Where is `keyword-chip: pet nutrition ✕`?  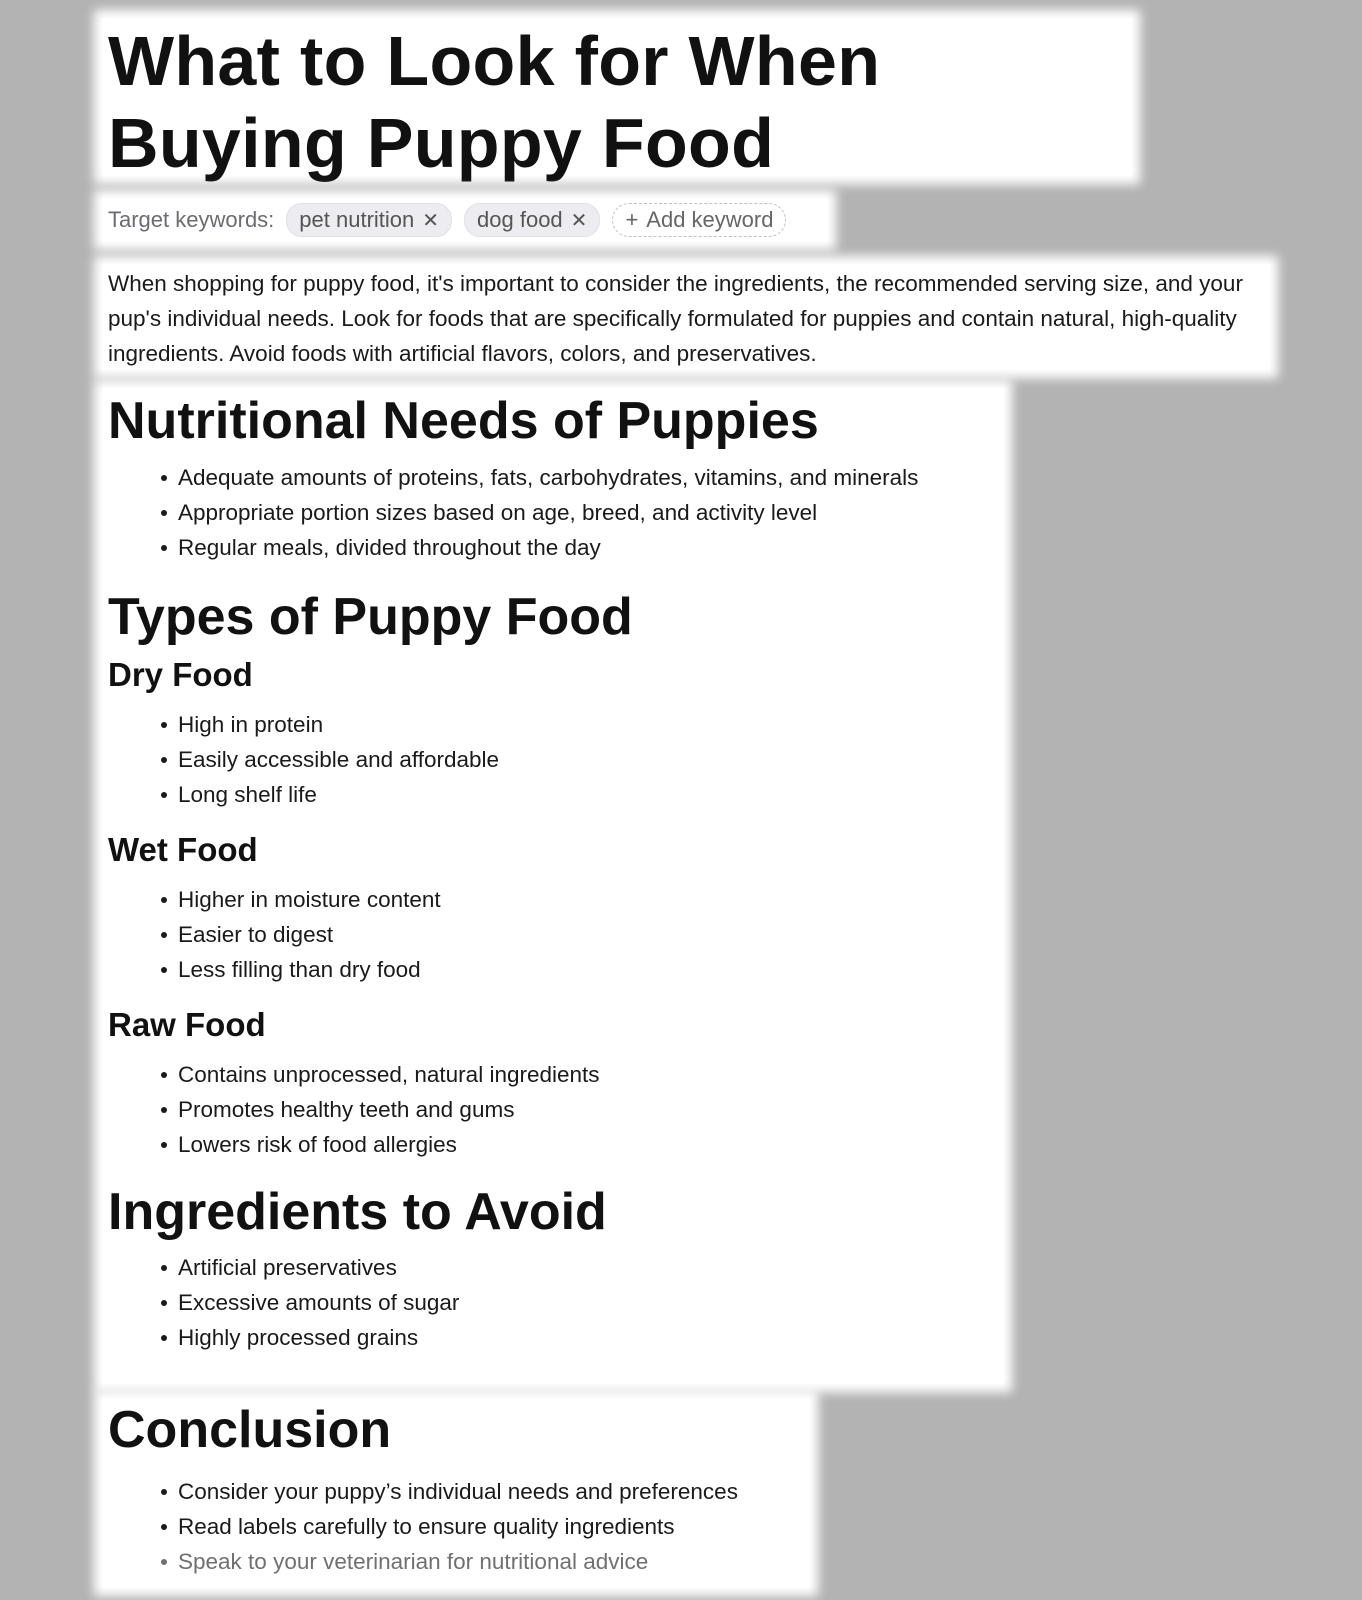 keyword-chip: pet nutrition ✕ is located at coordinates (369, 220).